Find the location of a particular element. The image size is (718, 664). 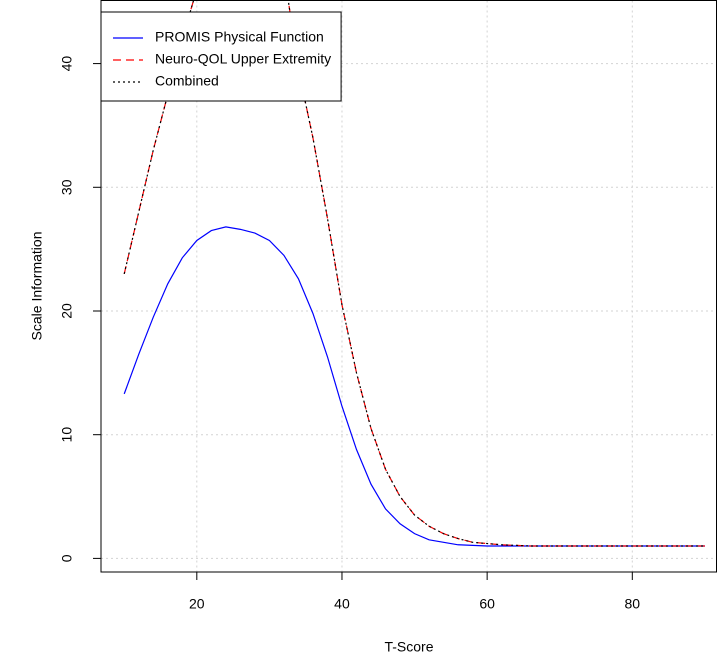

x-axis-label: T-Score is located at coordinates (408, 647).